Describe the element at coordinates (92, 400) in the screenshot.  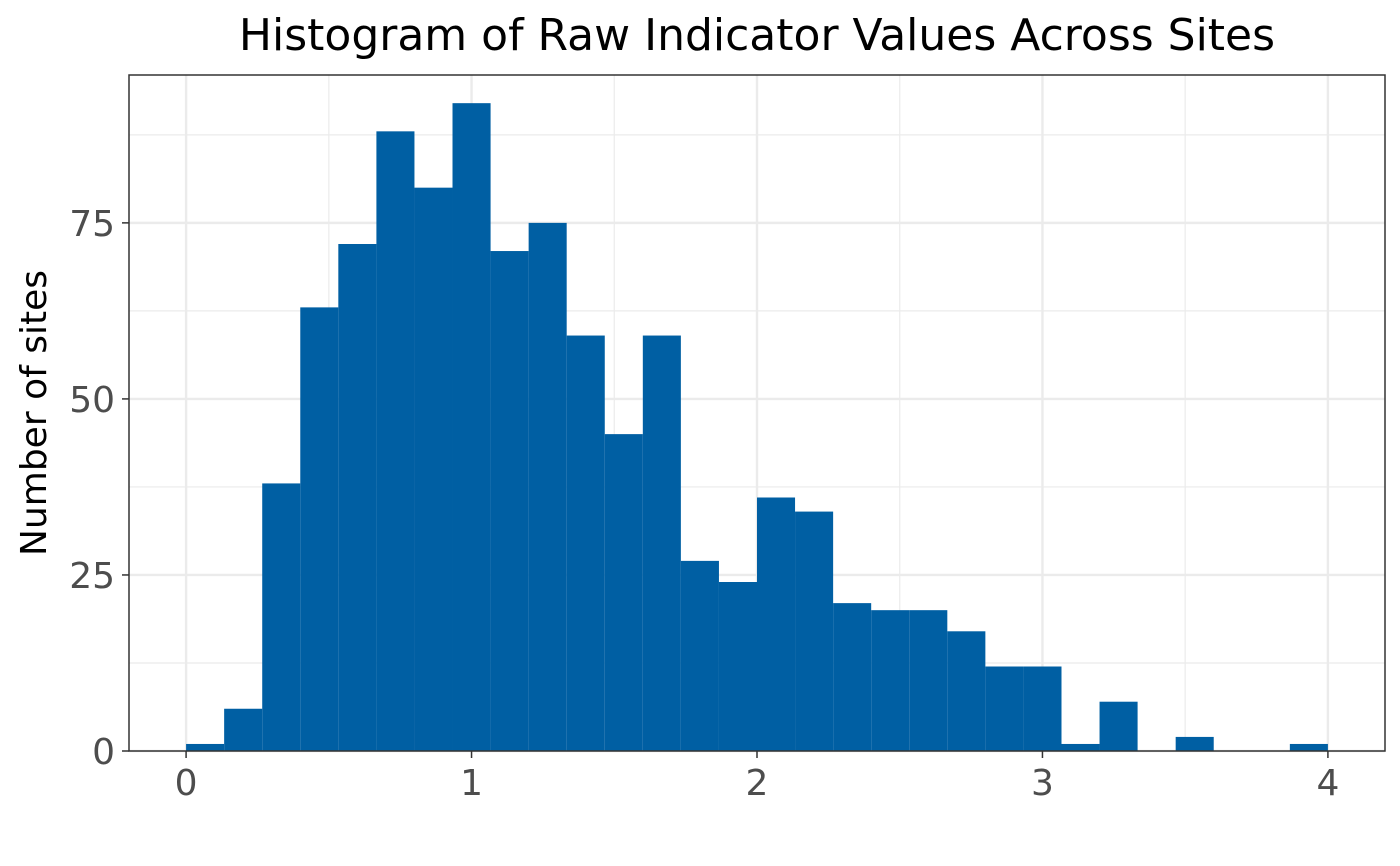
I see `y-tick-label: 50` at that location.